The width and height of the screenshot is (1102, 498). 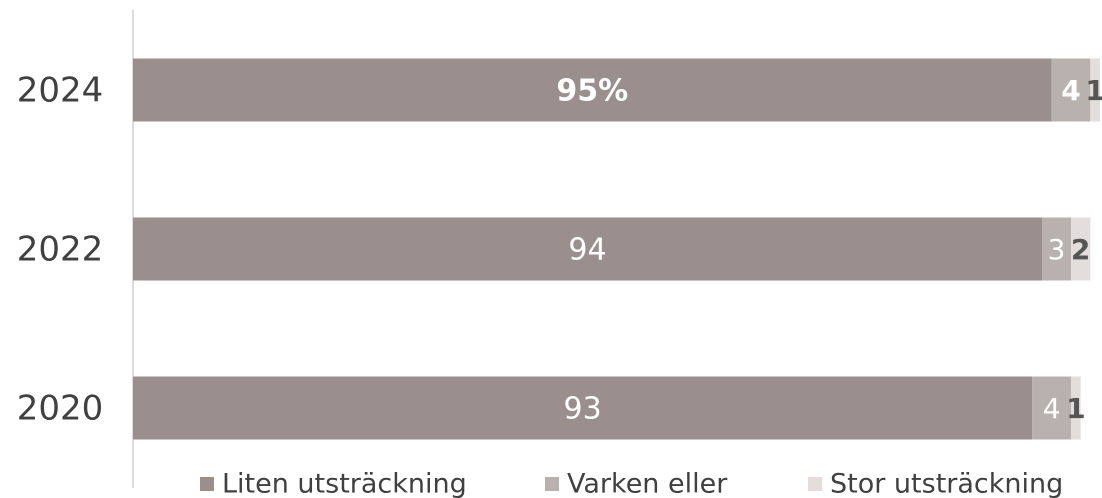 What do you see at coordinates (946, 483) in the screenshot?
I see `legend-label: Stor utsträckning` at bounding box center [946, 483].